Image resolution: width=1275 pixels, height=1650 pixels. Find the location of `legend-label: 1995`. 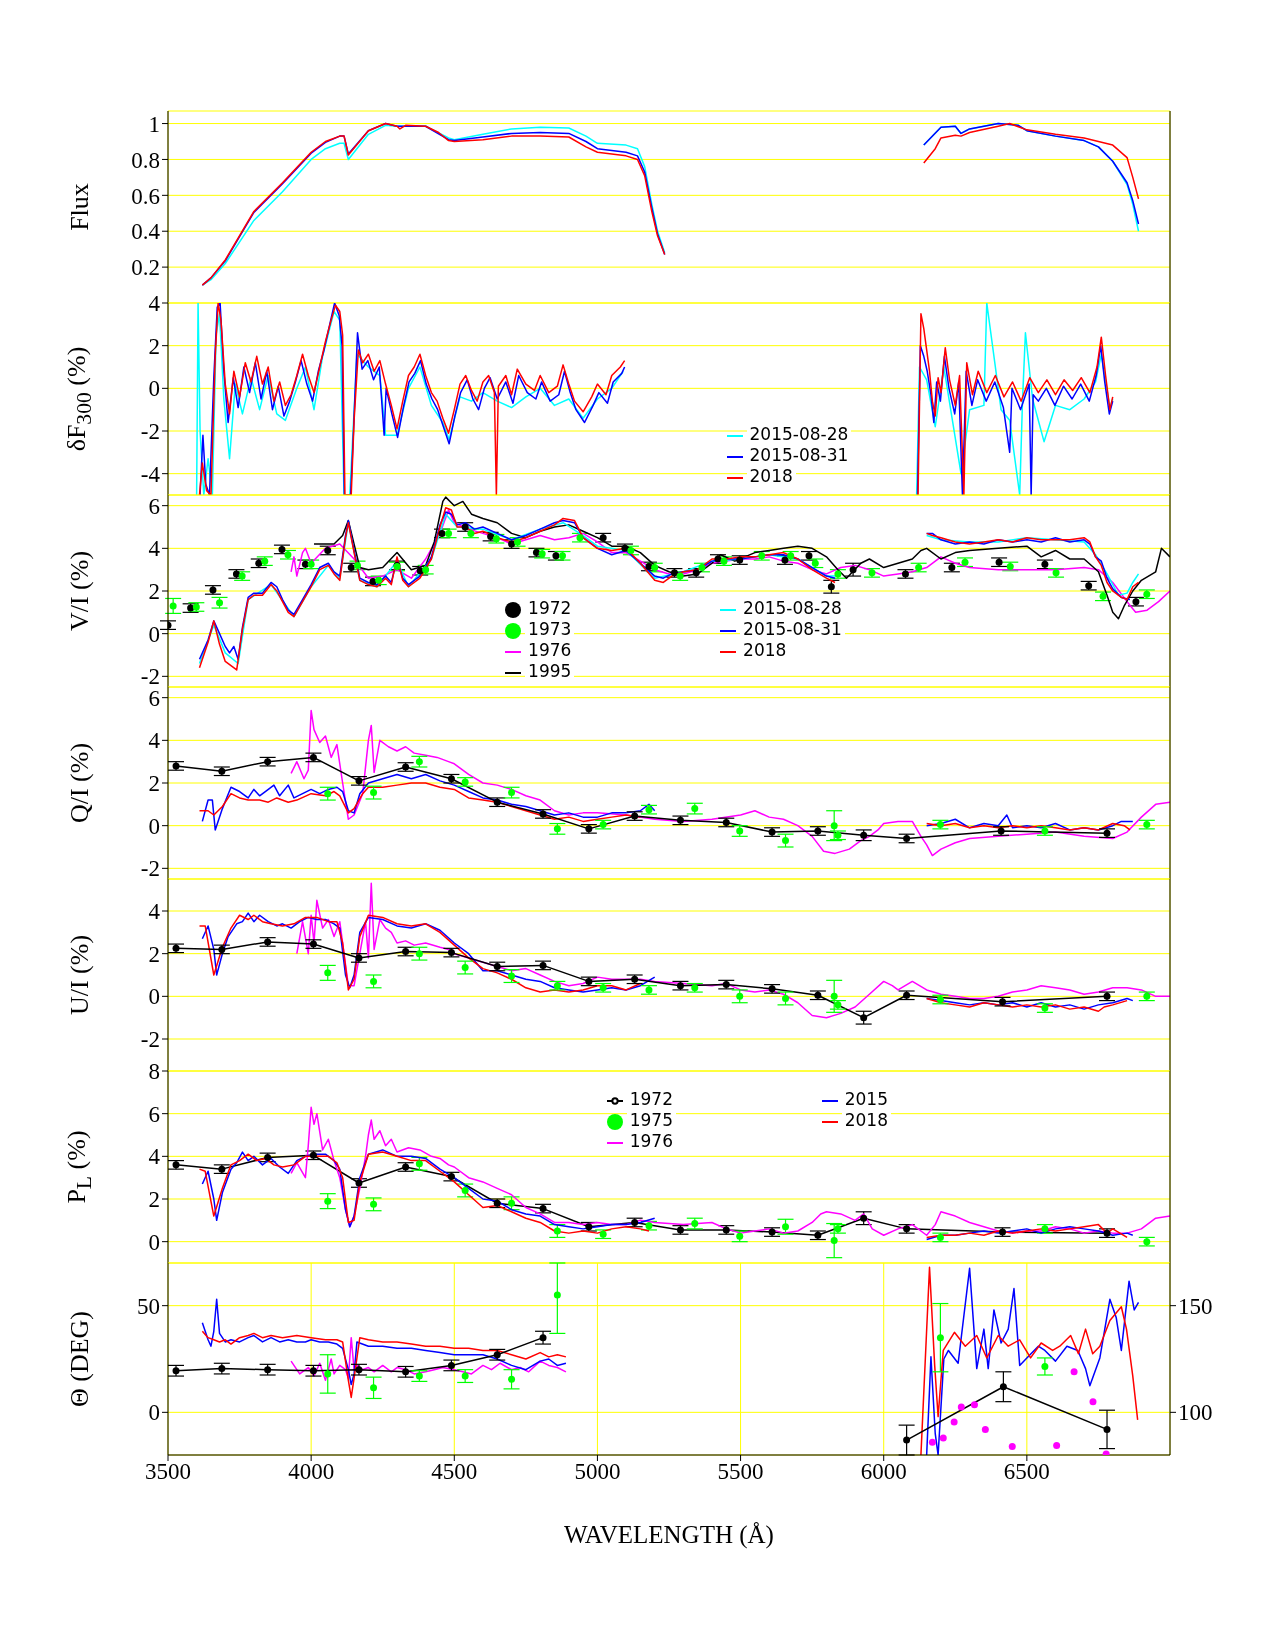

legend-label: 1995 is located at coordinates (550, 671).